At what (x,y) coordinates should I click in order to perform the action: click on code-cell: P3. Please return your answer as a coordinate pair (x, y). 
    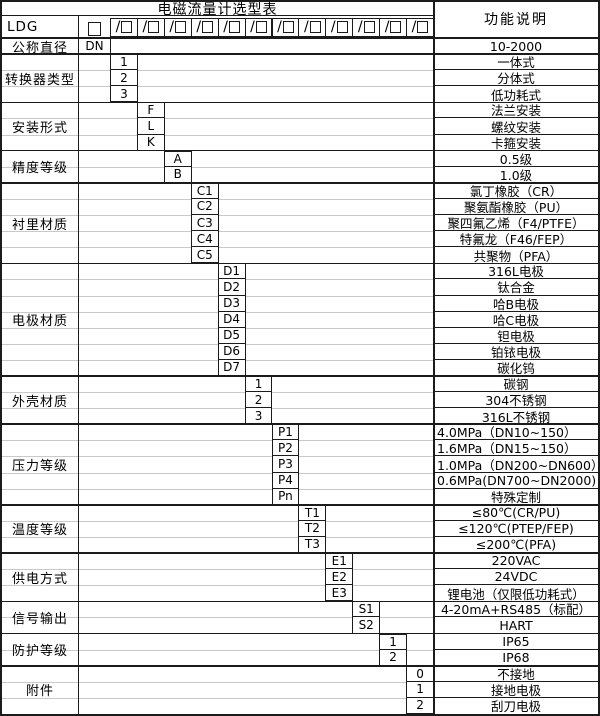
    Looking at the image, I should click on (285, 464).